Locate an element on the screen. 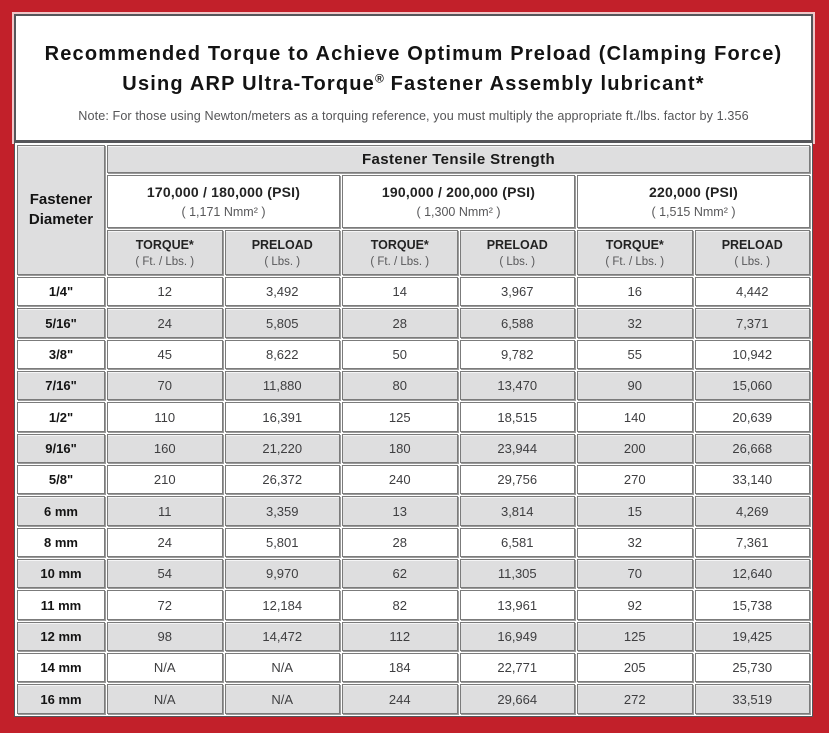 The image size is (829, 733). title-line2-text: Using ARP Ultra-Torque is located at coordinates (249, 84).